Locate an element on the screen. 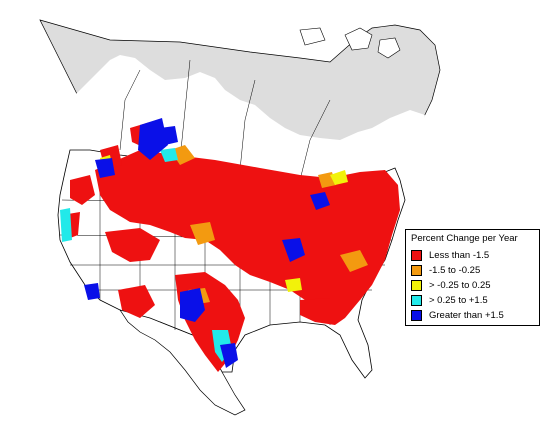 Image resolution: width=547 pixels, height=423 pixels. legend-item: -1.5 to -0.25 is located at coordinates (473, 270).